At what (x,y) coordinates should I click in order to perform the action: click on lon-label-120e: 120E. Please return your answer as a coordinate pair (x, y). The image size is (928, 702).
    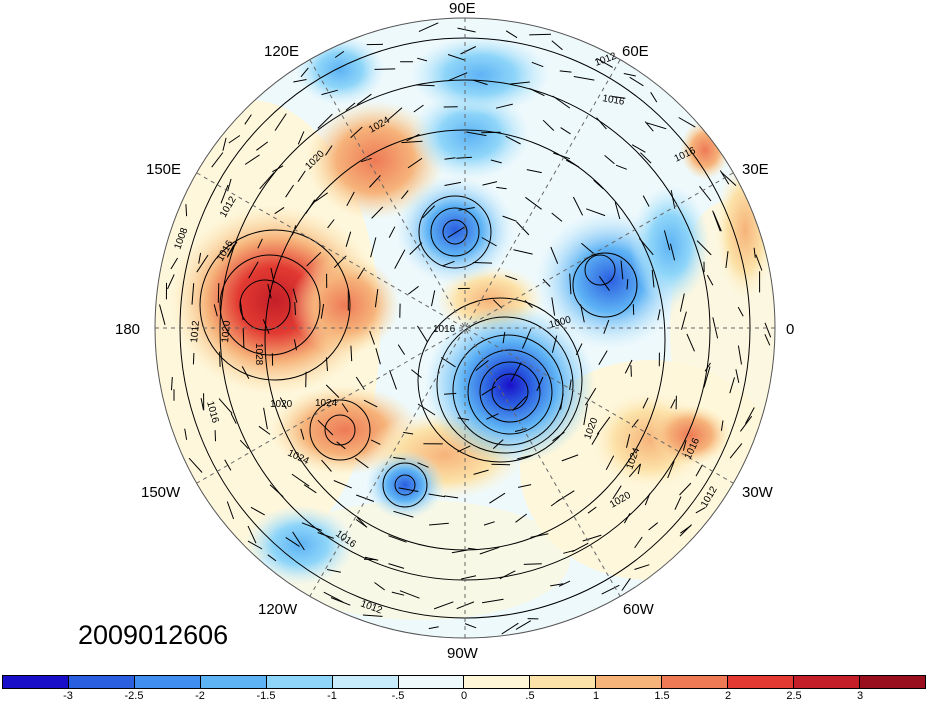
    Looking at the image, I should click on (281, 51).